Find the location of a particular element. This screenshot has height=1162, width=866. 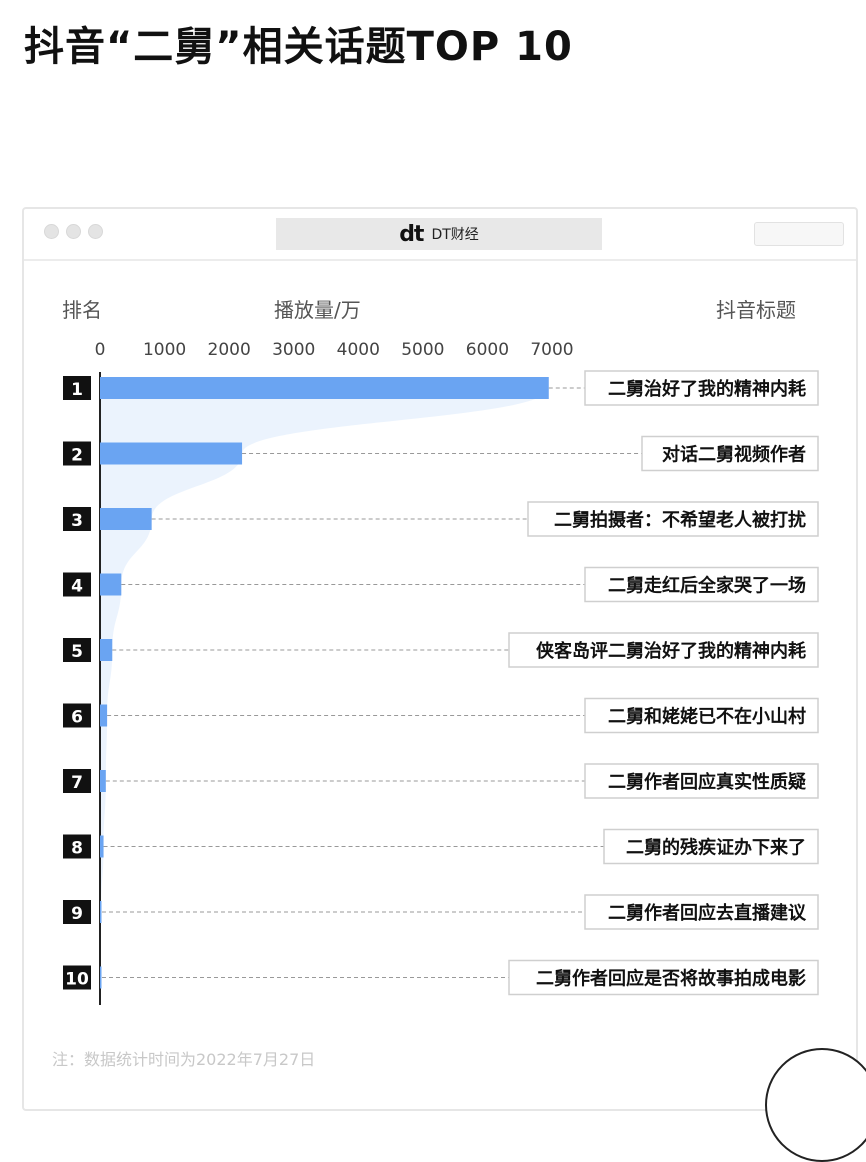

brand-logo: dt is located at coordinates (411, 234).